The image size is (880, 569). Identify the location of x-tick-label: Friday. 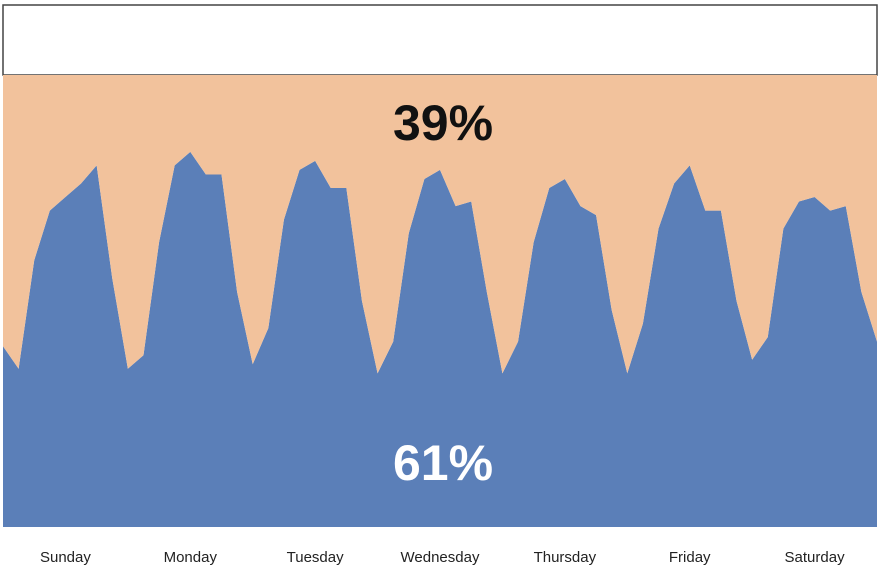
(690, 557).